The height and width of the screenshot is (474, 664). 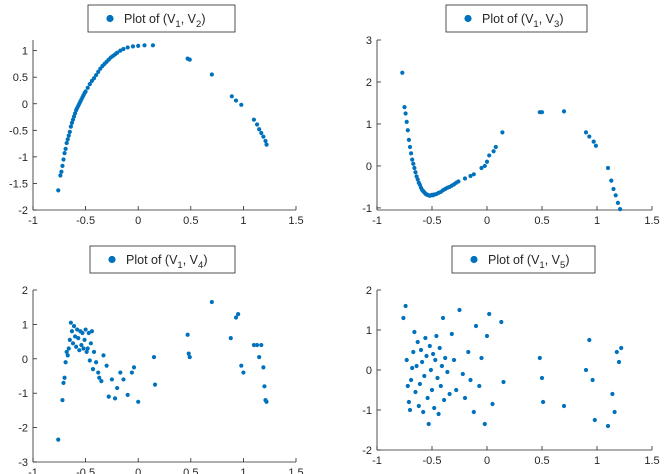 I want to click on x-tick-label: 1, so click(x=243, y=470).